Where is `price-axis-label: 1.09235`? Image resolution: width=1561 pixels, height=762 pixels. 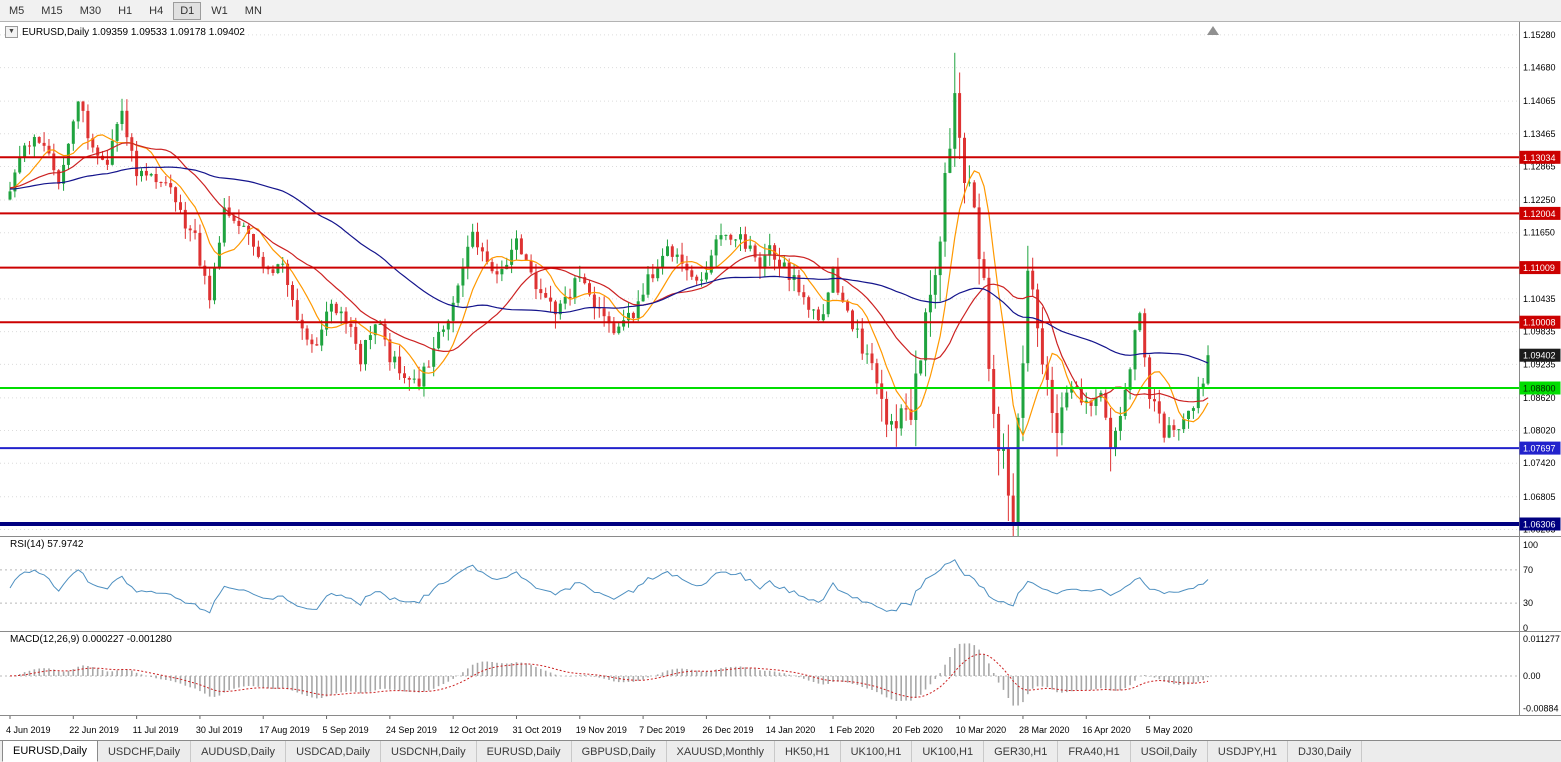
price-axis-label: 1.09235 is located at coordinates (1539, 364).